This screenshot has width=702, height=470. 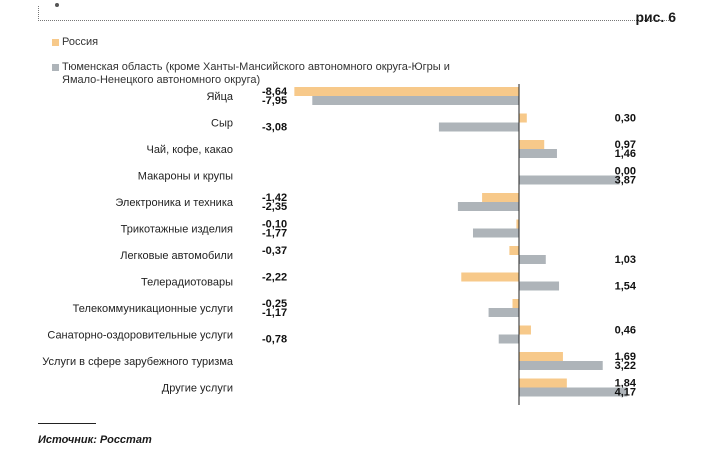 I want to click on data-label-tyumen: -0,78, so click(x=274, y=340).